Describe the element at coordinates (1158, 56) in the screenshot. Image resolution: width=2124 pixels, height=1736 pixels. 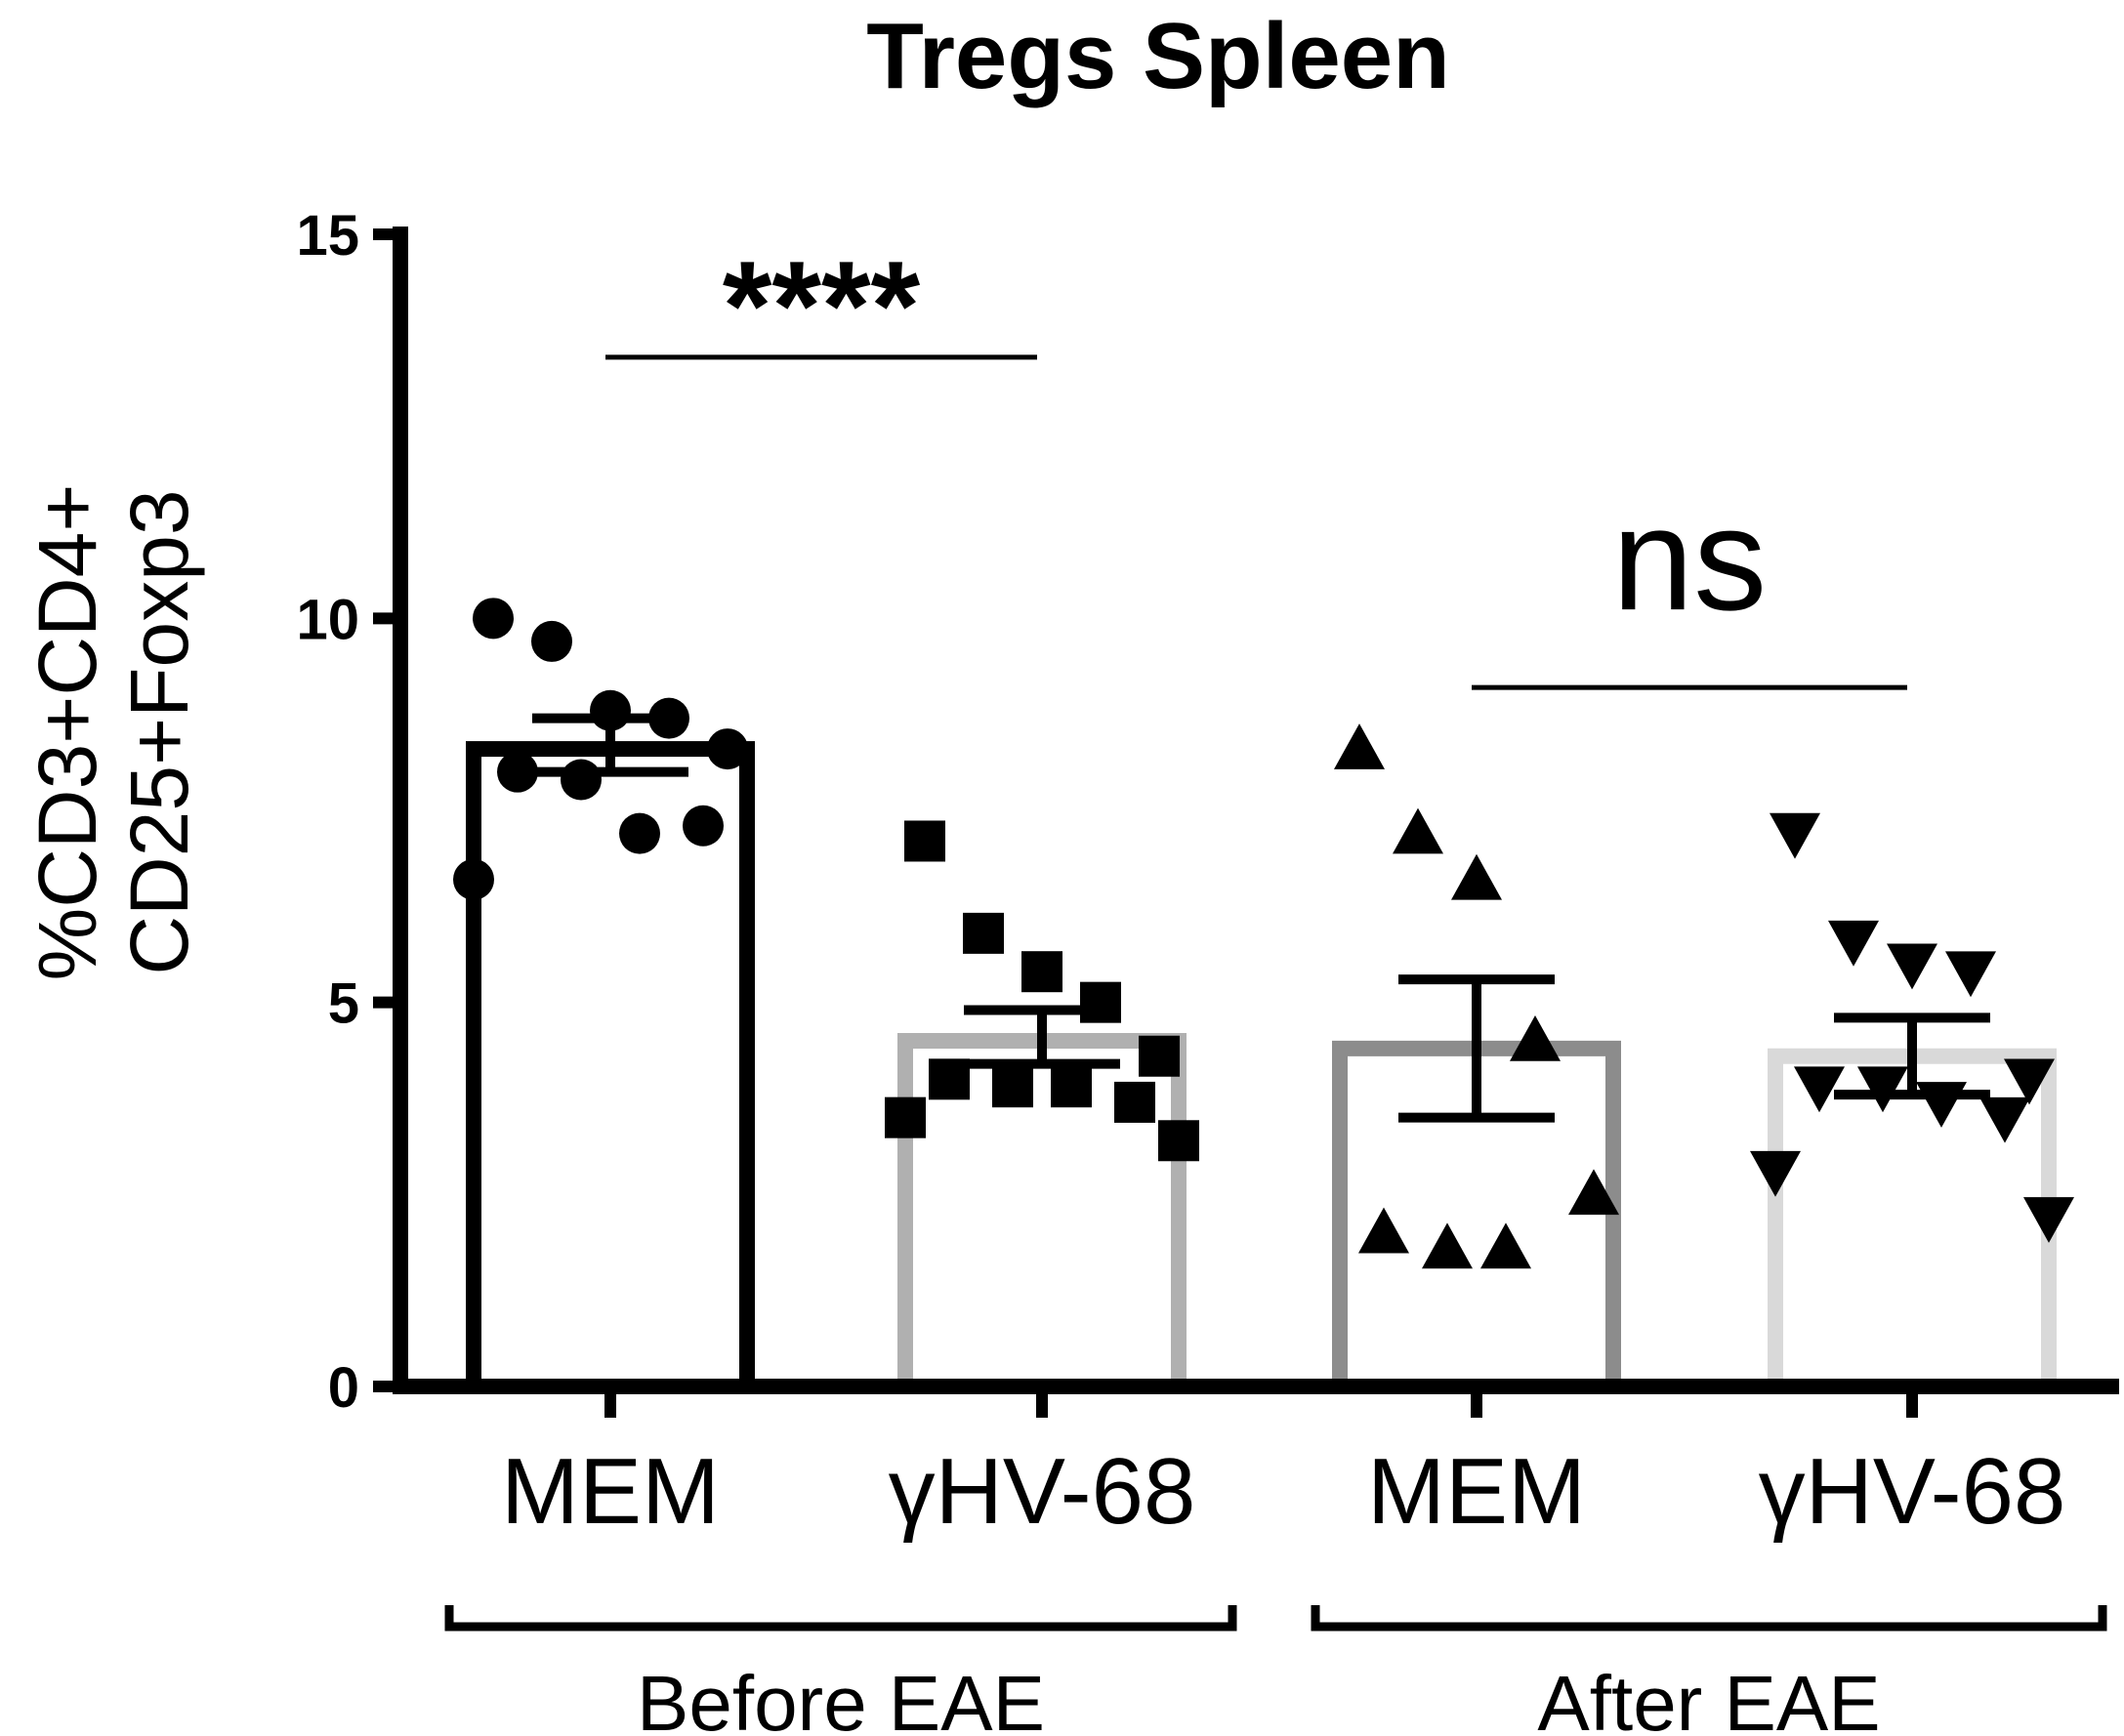
I see `chart-title: Tregs Spleen` at that location.